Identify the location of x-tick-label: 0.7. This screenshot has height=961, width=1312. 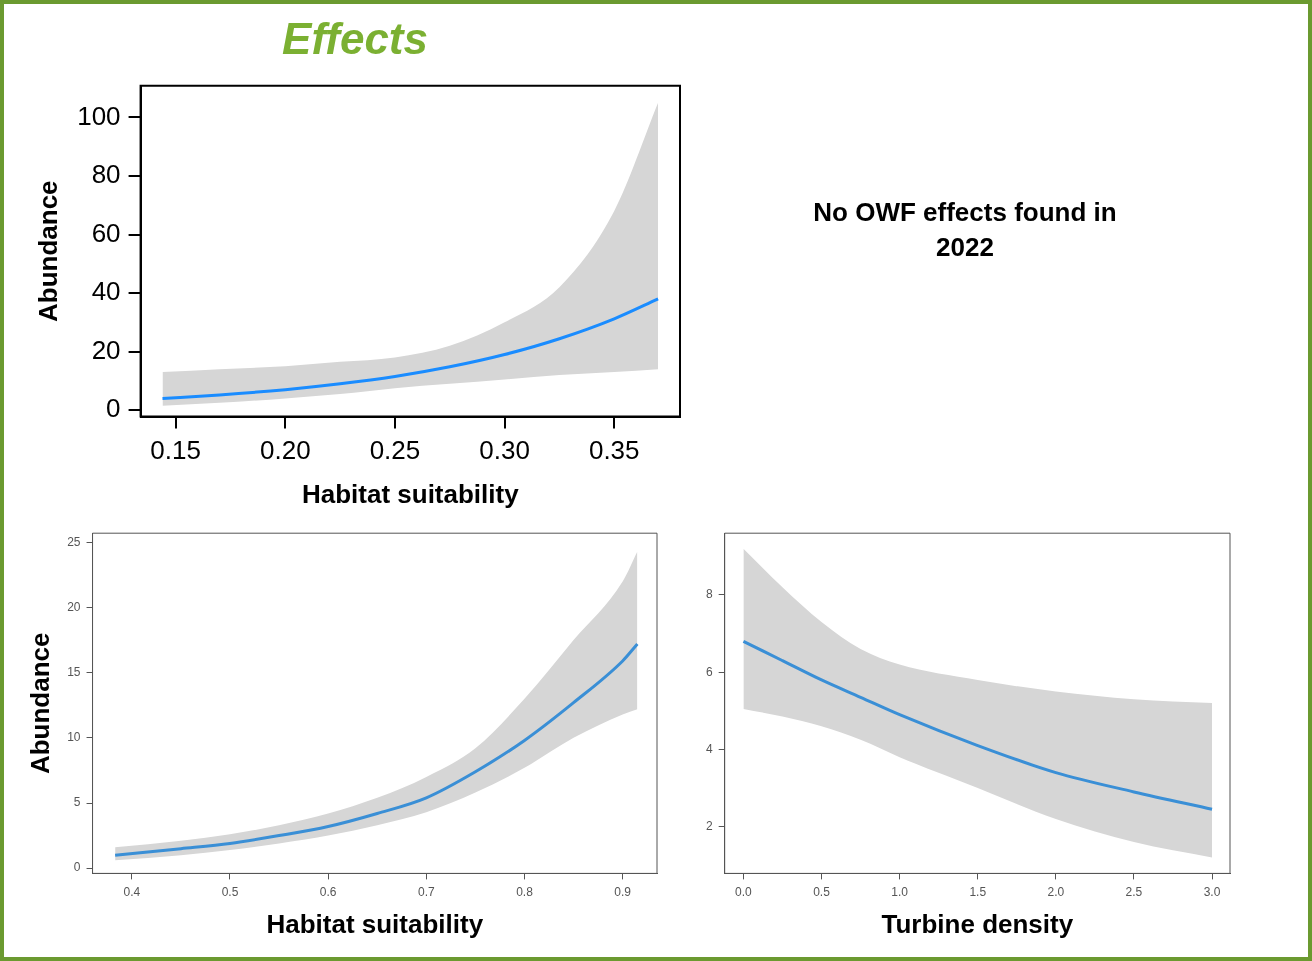
(426, 891).